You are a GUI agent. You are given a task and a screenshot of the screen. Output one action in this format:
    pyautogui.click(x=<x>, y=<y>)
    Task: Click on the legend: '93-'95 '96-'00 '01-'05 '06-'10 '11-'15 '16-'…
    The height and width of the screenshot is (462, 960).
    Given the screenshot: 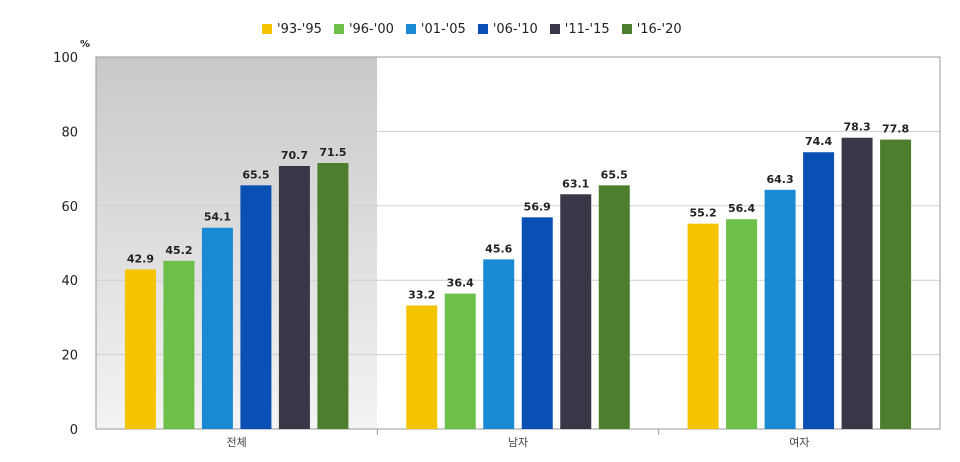 What is the action you would take?
    pyautogui.click(x=472, y=29)
    